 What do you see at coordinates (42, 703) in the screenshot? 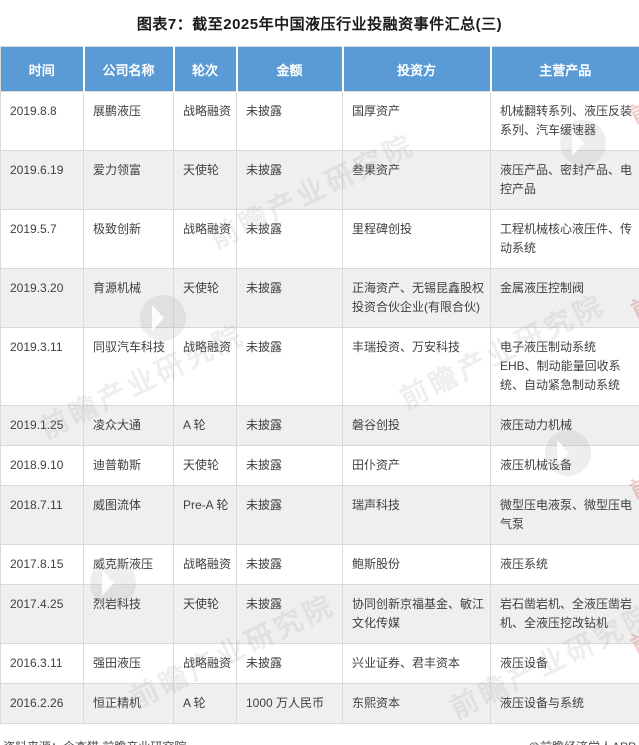
I see `cell-time: 2016.2.26` at bounding box center [42, 703].